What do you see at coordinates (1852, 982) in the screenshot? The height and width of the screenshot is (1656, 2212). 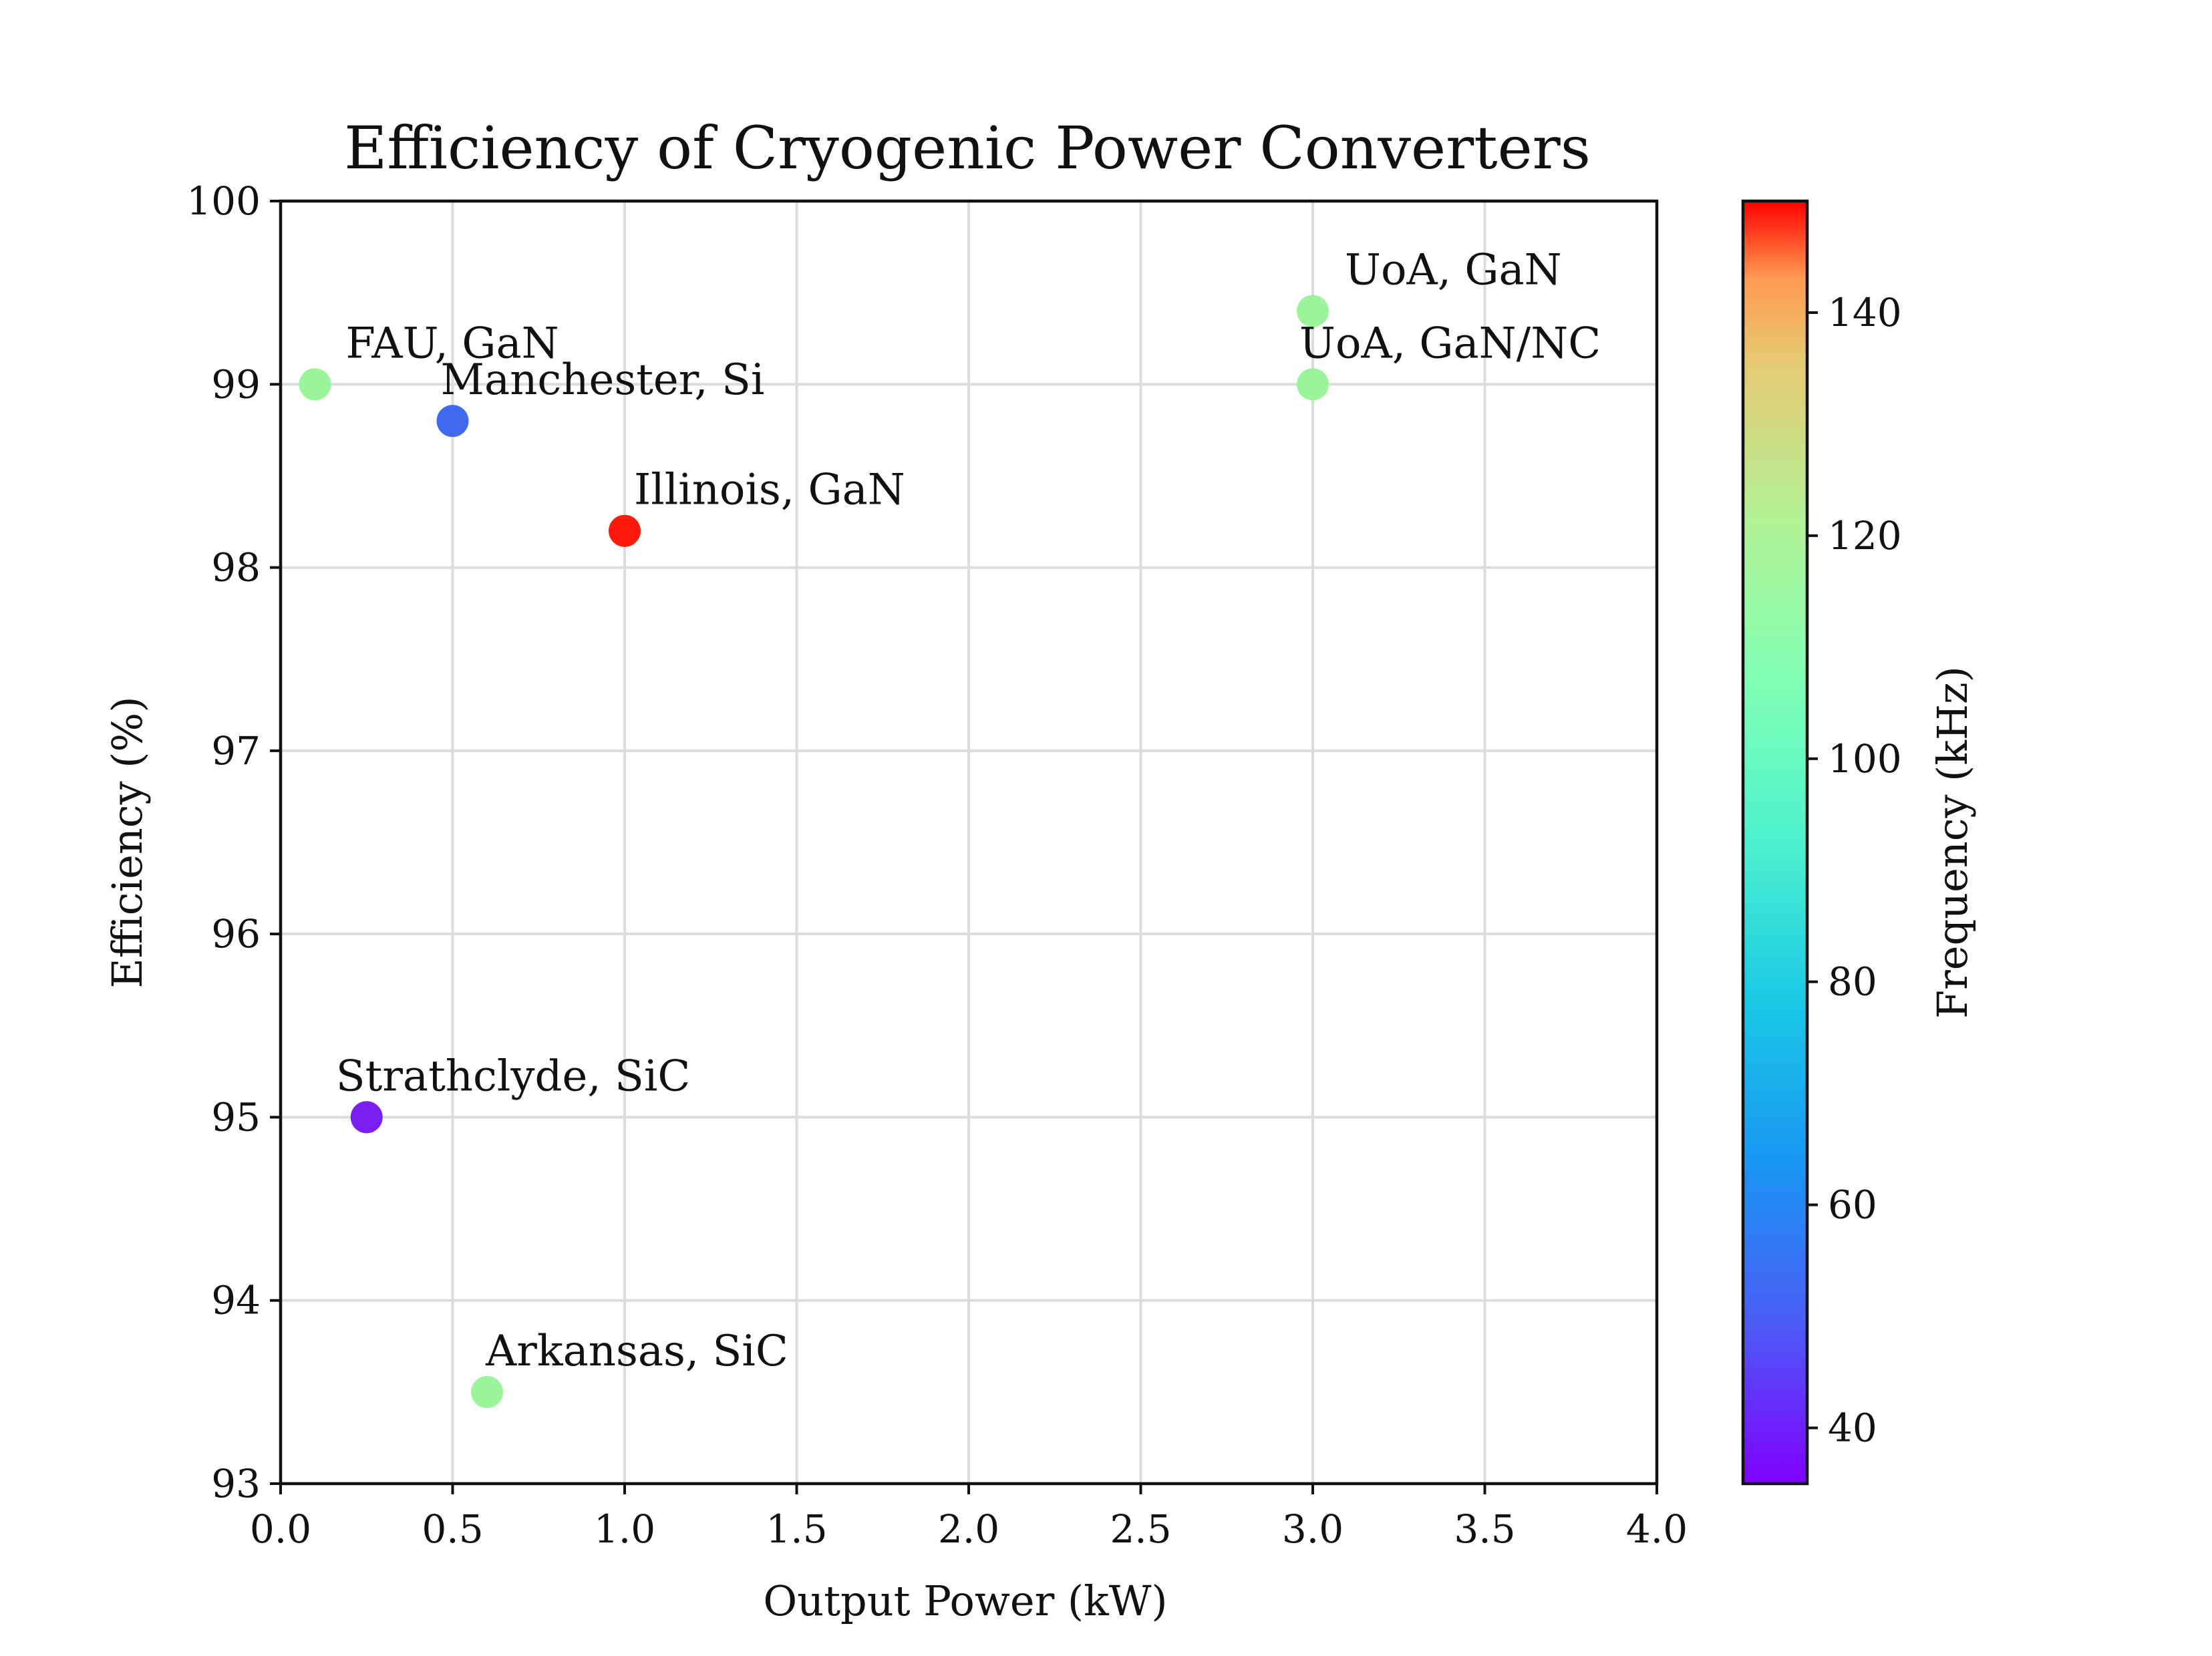 I see `colorbar-tick-label: 80` at bounding box center [1852, 982].